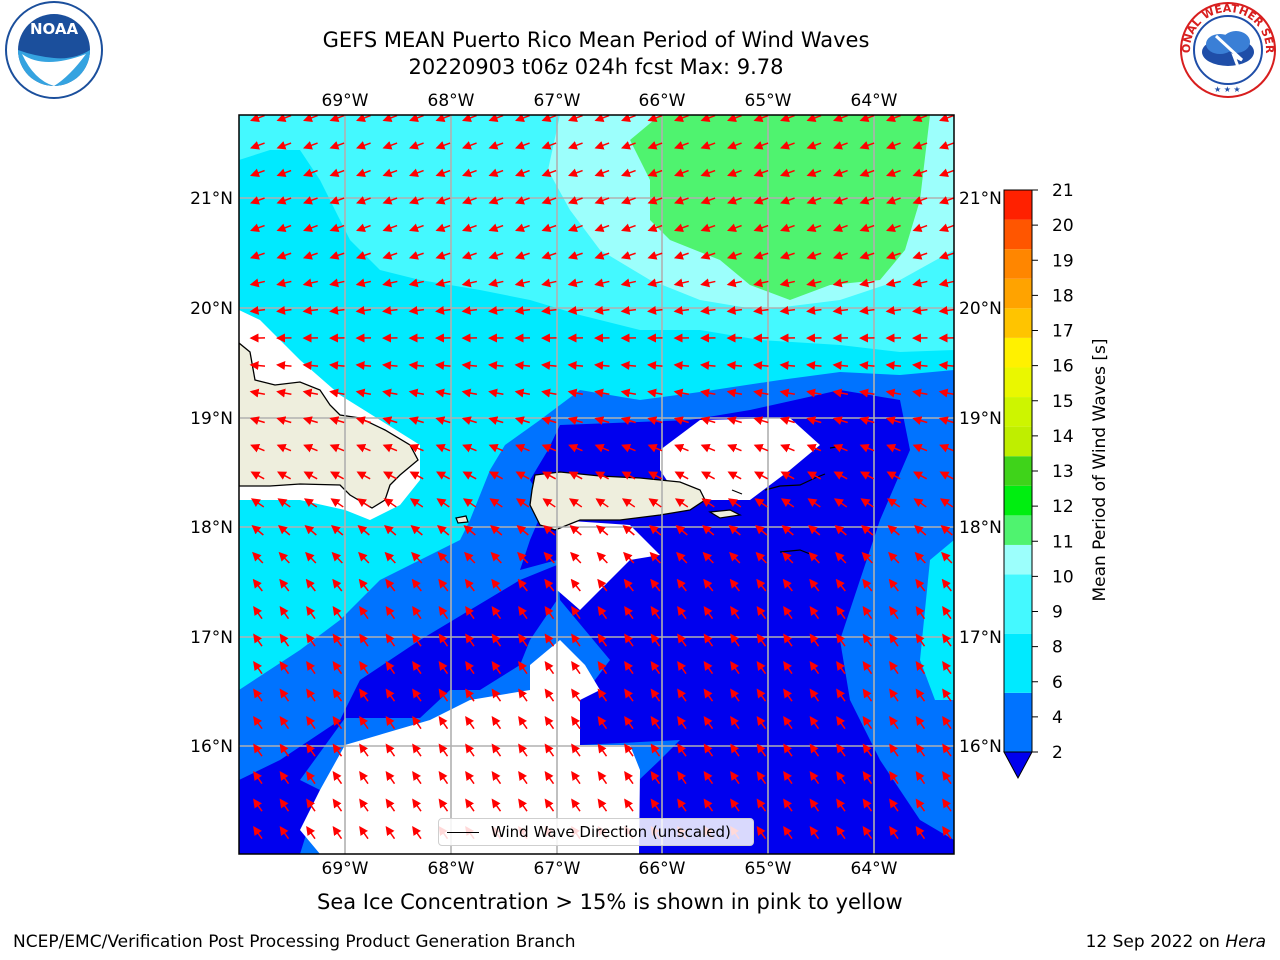  What do you see at coordinates (1018, 765) in the screenshot?
I see `colorbar-extend-arrow` at bounding box center [1018, 765].